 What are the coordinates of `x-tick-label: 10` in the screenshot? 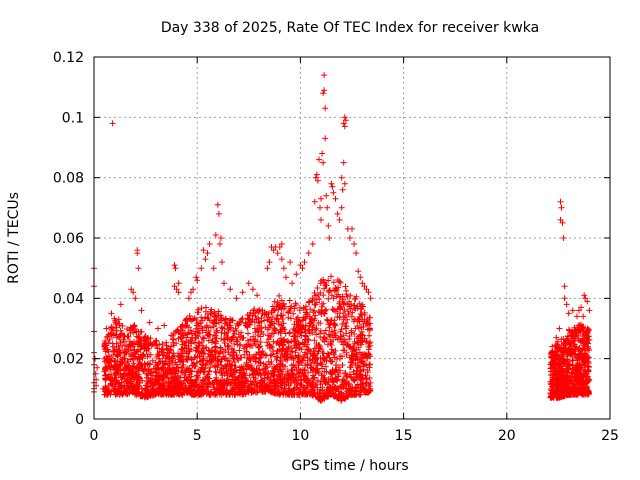 It's located at (300, 436).